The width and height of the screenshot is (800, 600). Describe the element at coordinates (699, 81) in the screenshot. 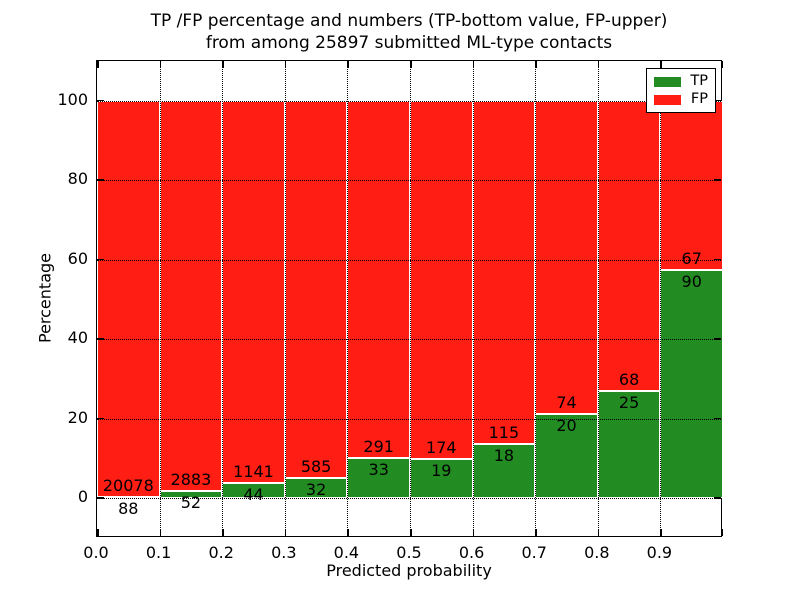

I see `legend-label-tp: TP` at that location.